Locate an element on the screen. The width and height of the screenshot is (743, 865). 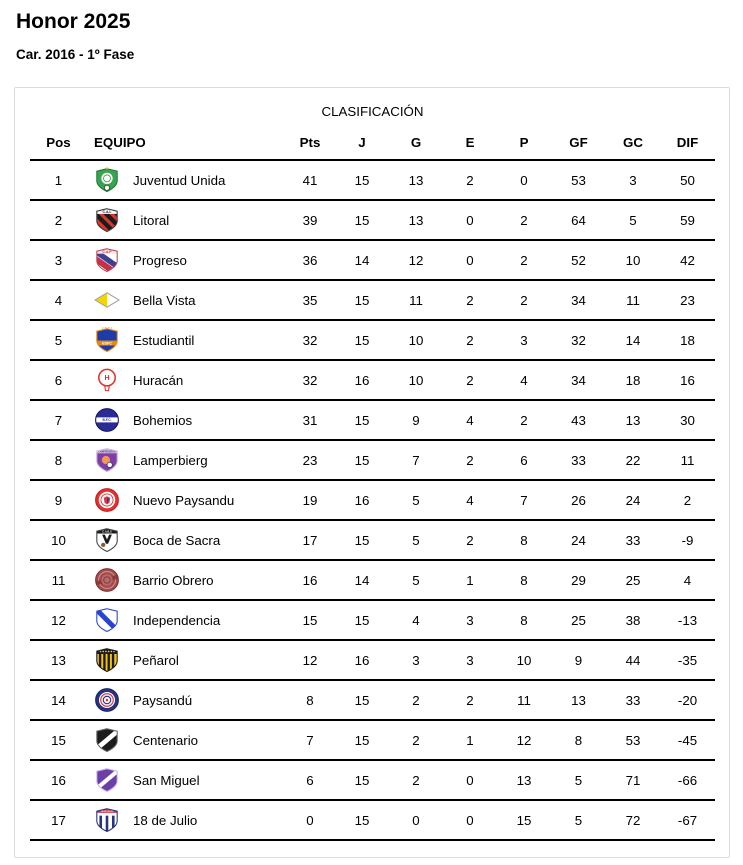
j-cell: 16 is located at coordinates (362, 381).